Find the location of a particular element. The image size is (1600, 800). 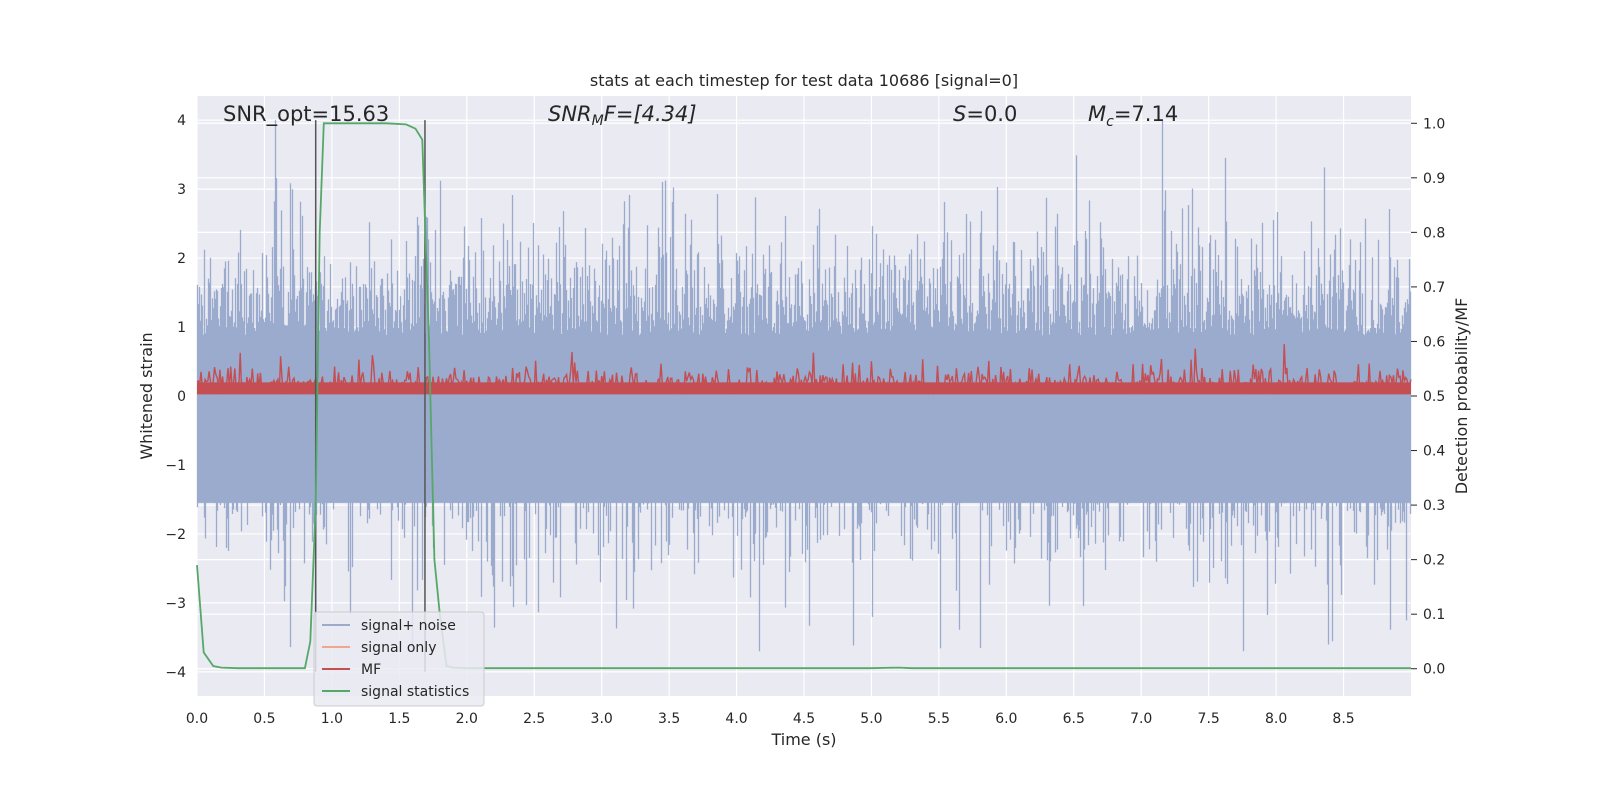

y-tick-labels: 4 3 2 1 0 −1 −2 −3 −4 is located at coordinates (175, 397).